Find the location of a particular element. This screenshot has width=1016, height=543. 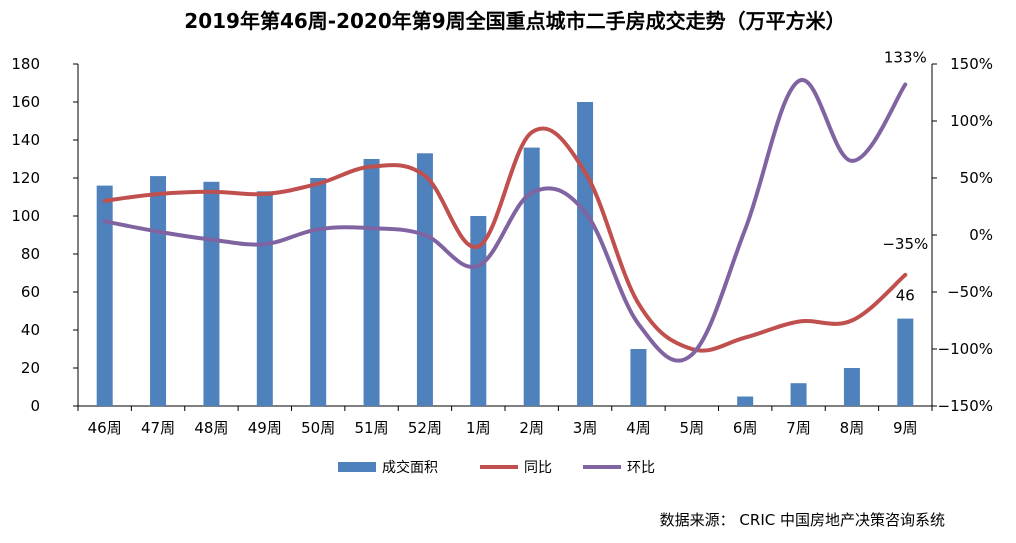

legend: 成交面积 同比 环比 is located at coordinates (496, 467).